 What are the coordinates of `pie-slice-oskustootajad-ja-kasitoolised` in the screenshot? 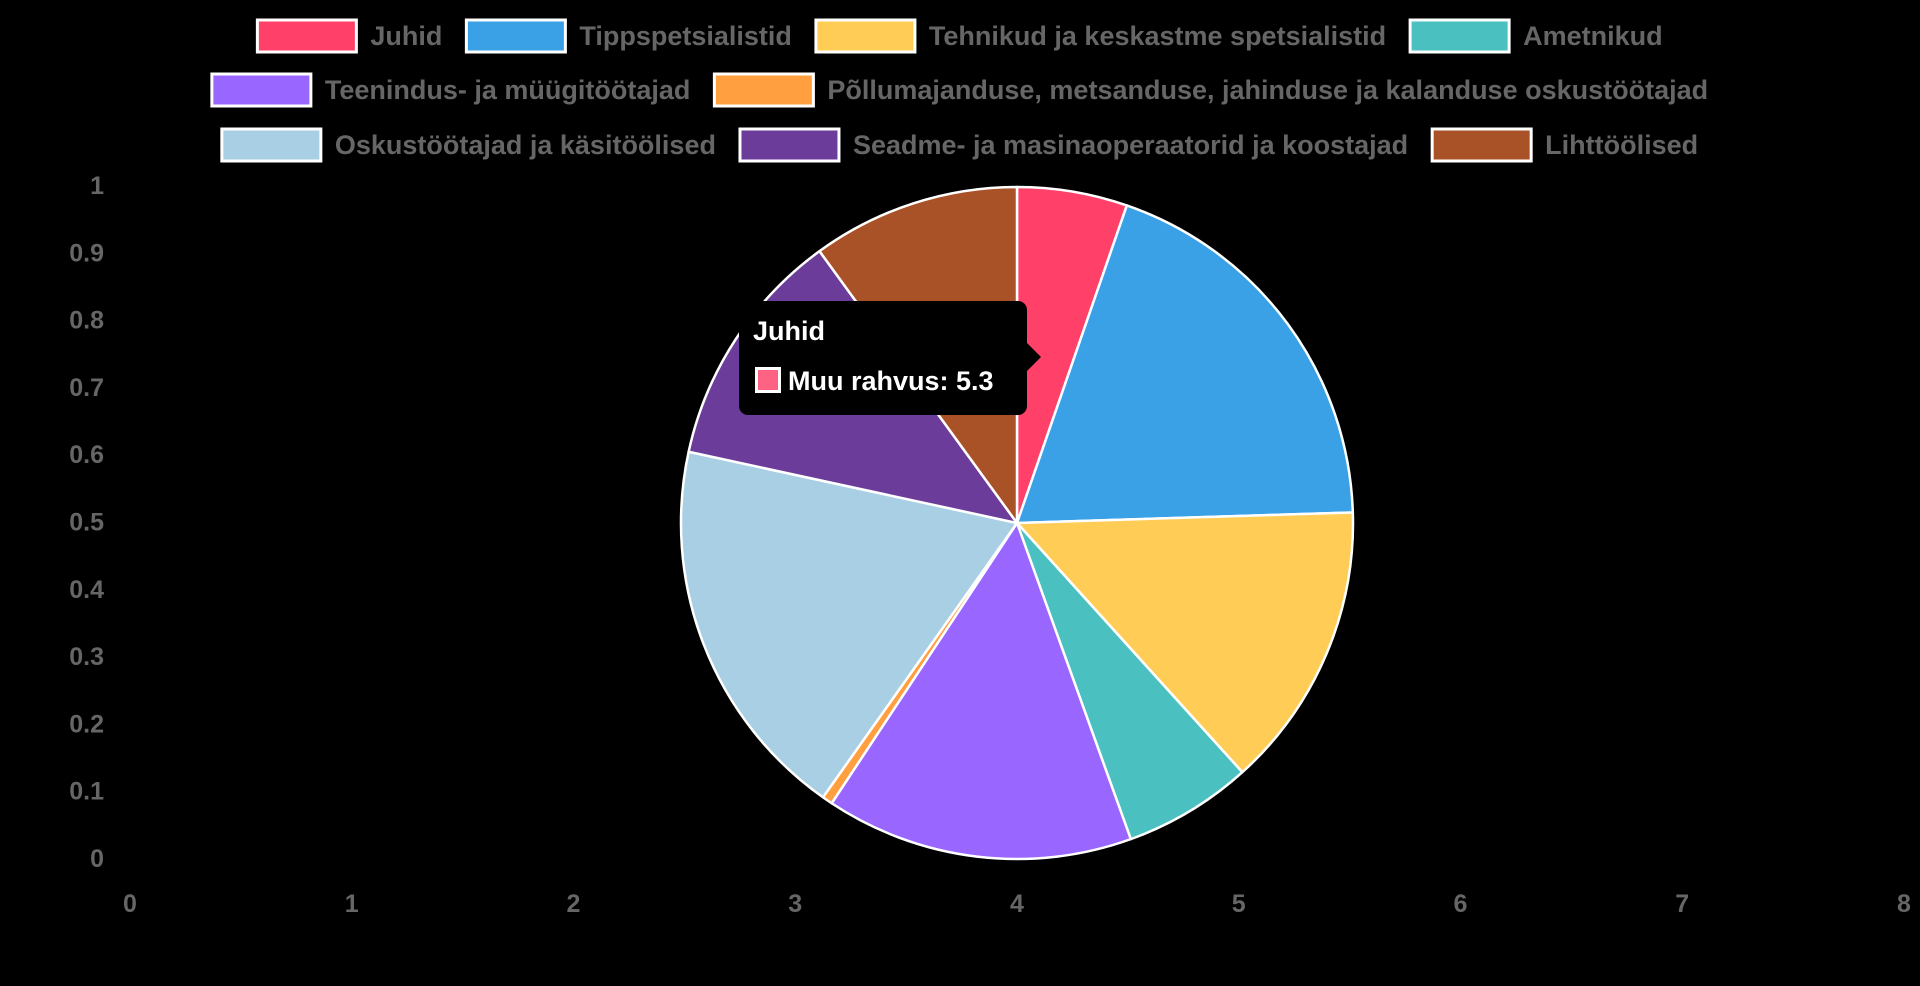 It's located at (849, 624).